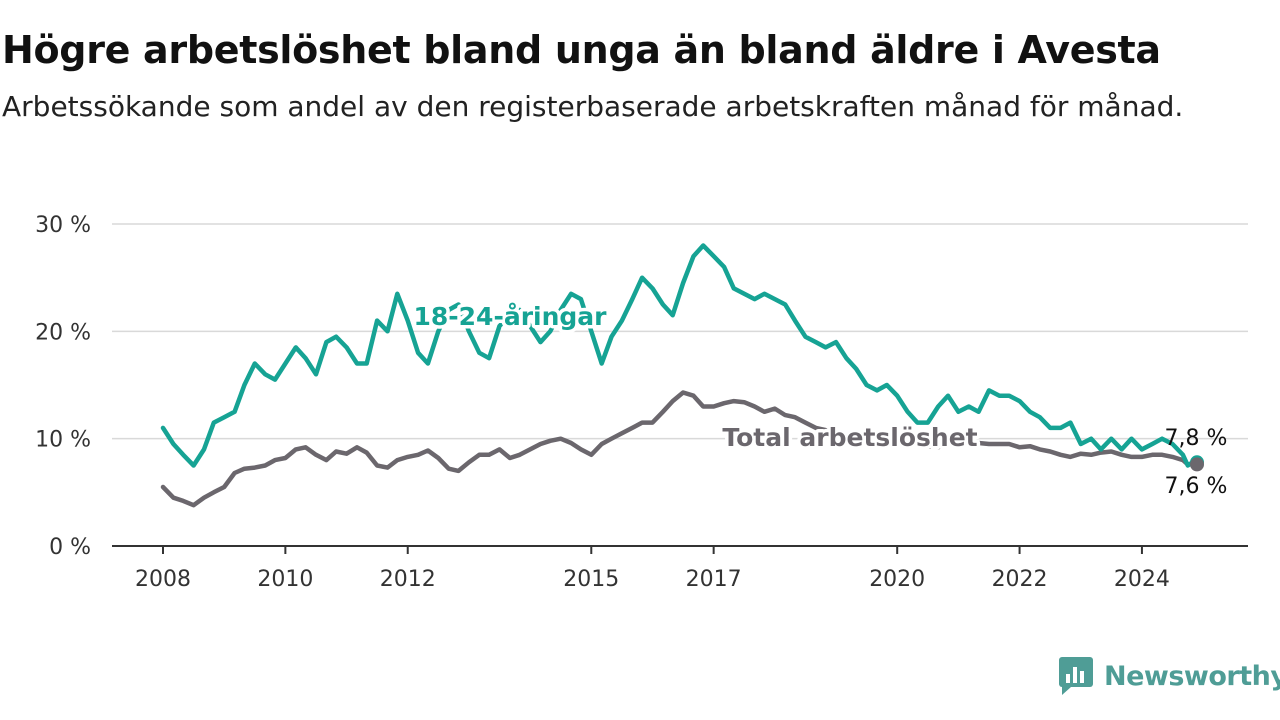 This screenshot has height=720, width=1280. I want to click on x-tick-label: 2012, so click(408, 579).